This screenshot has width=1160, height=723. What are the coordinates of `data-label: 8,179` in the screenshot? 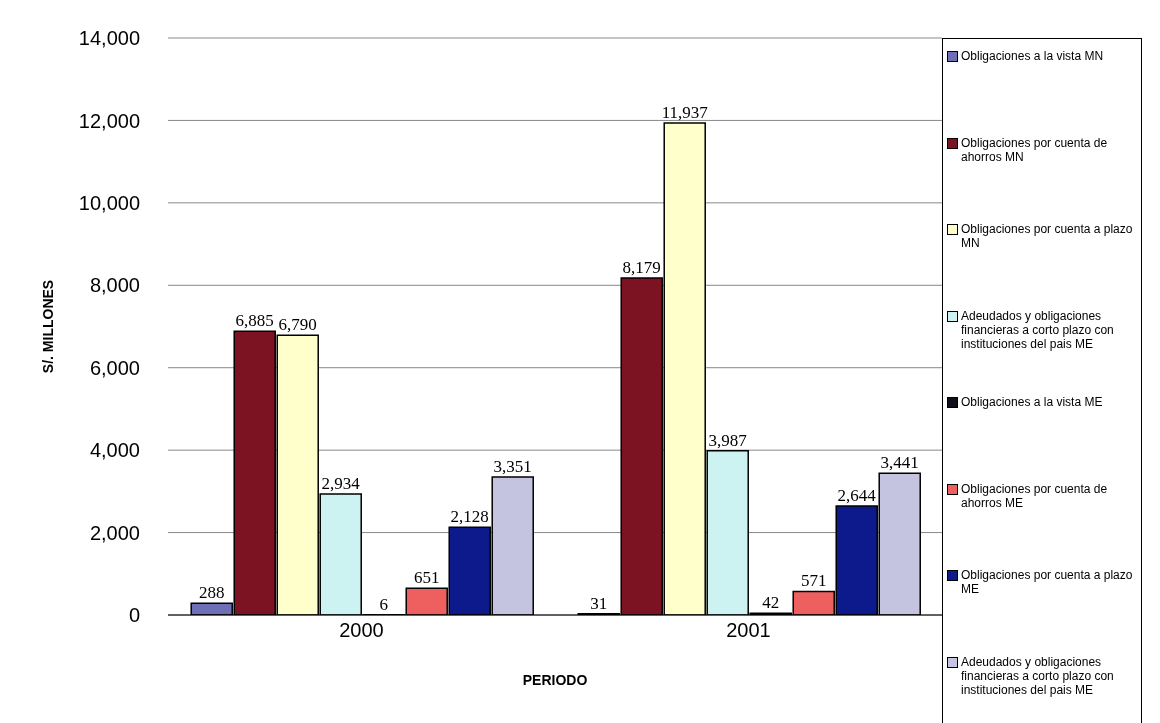 It's located at (641, 267).